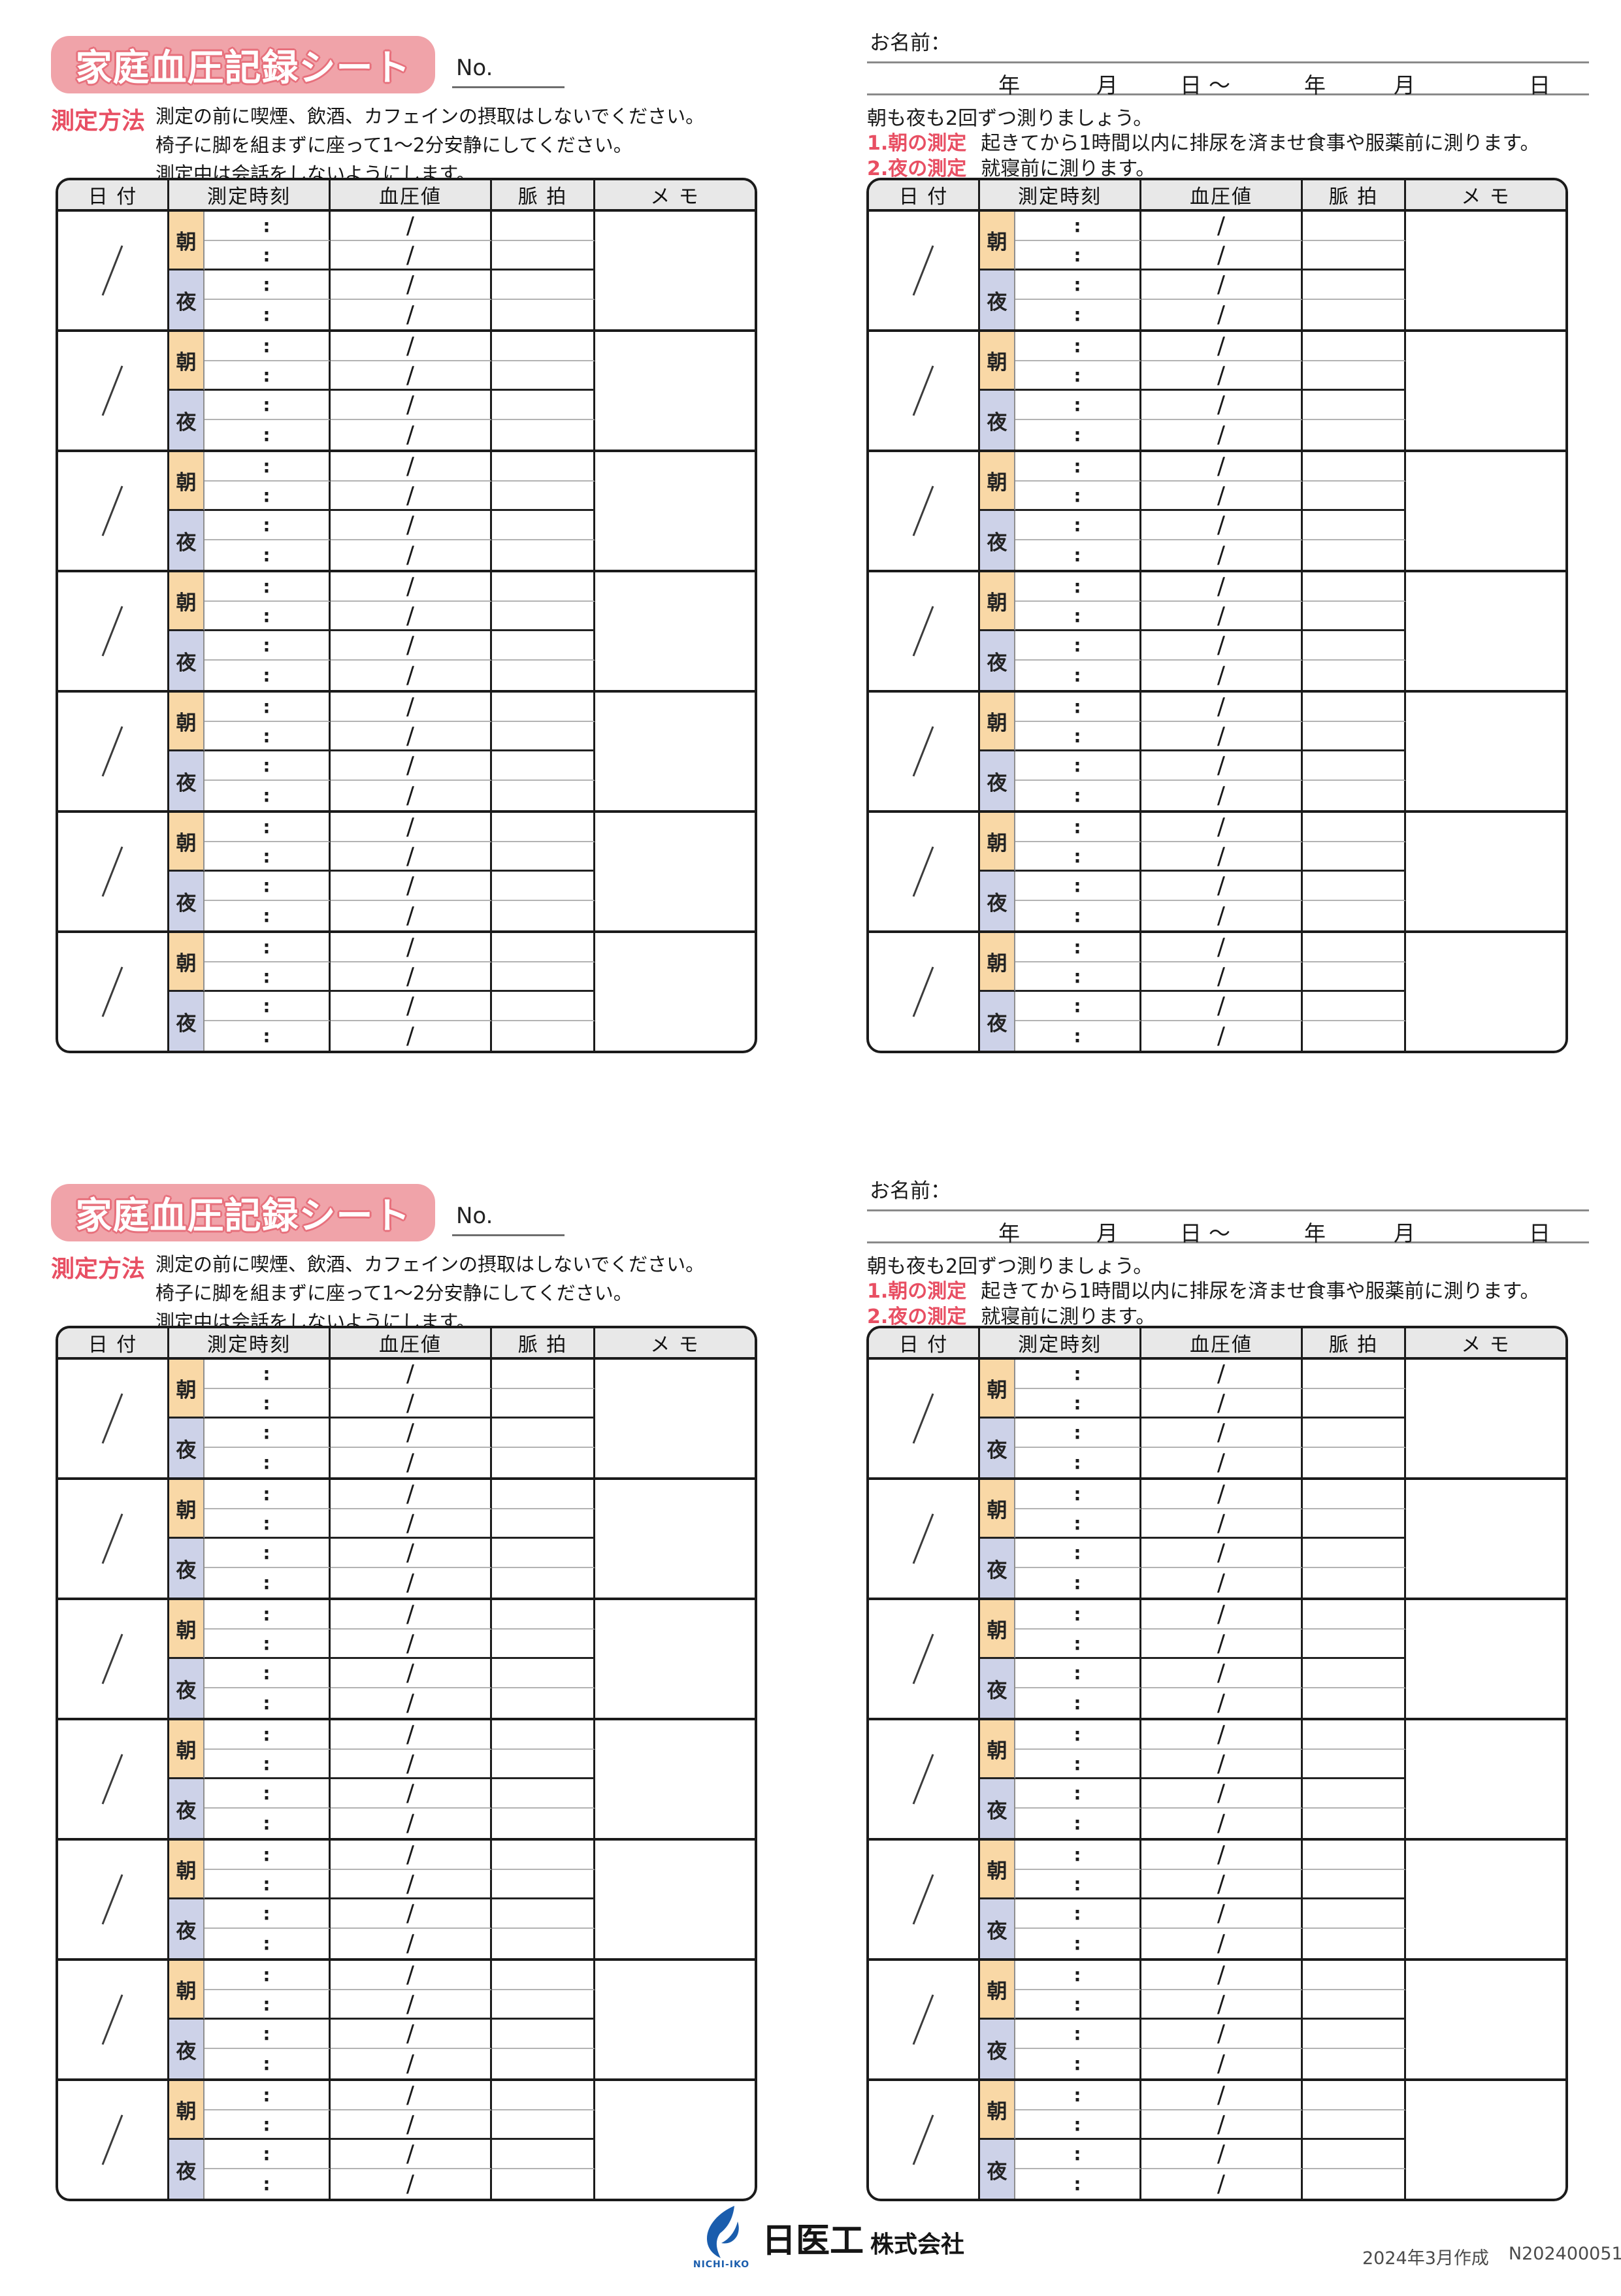  Describe the element at coordinates (1491, 2256) in the screenshot. I see `production-note: 2024年3月作成 N202400051` at that location.